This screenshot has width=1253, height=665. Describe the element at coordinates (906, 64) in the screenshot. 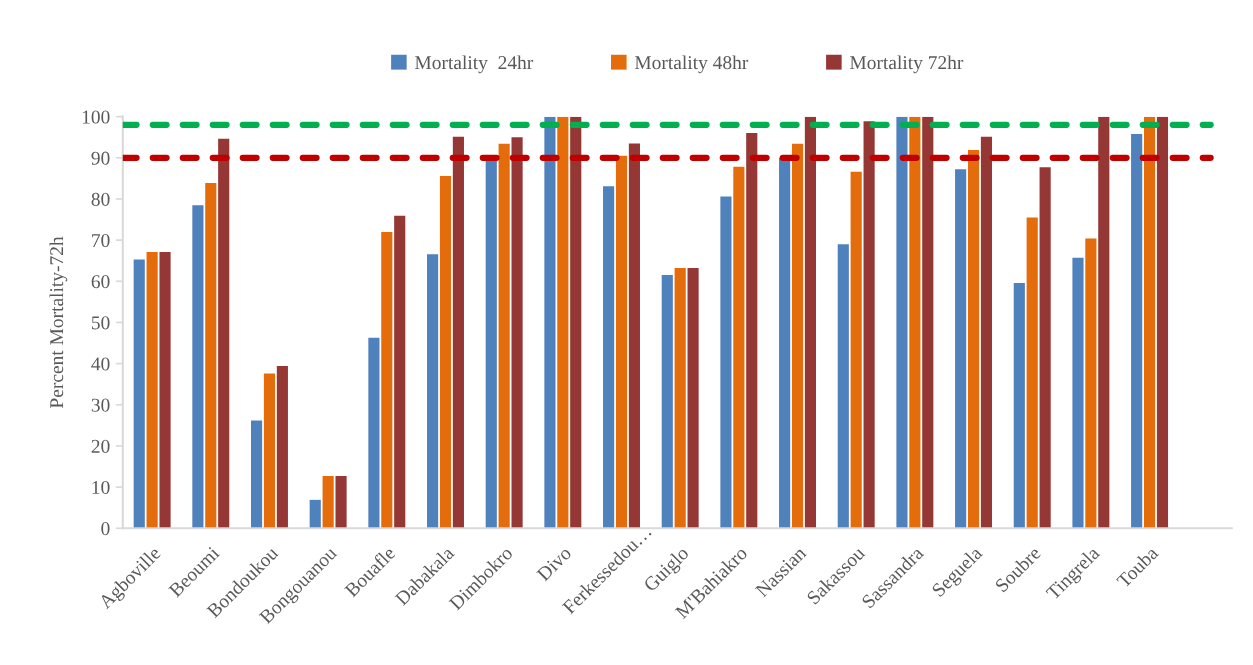

I see `legend-label: Mortality 72hr` at that location.